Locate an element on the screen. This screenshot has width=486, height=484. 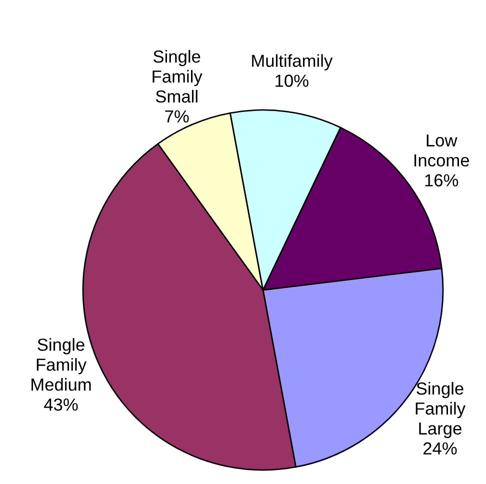
slice-label: Single Family Large is located at coordinates (441, 410).